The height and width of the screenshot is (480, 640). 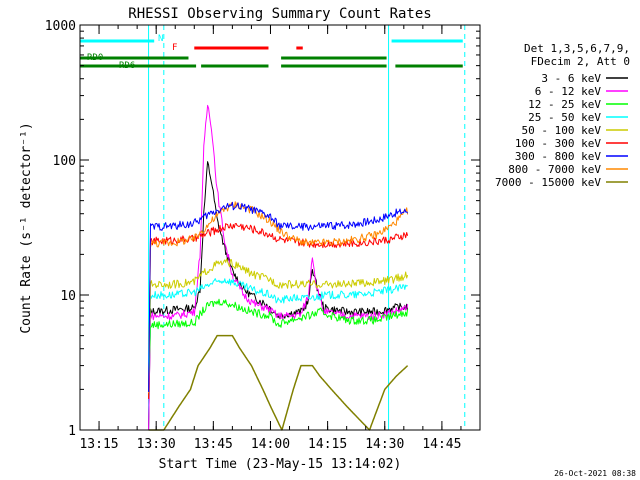 What do you see at coordinates (279, 14) in the screenshot?
I see `chart-title: RHESSI Observing Summary Count Rates` at bounding box center [279, 14].